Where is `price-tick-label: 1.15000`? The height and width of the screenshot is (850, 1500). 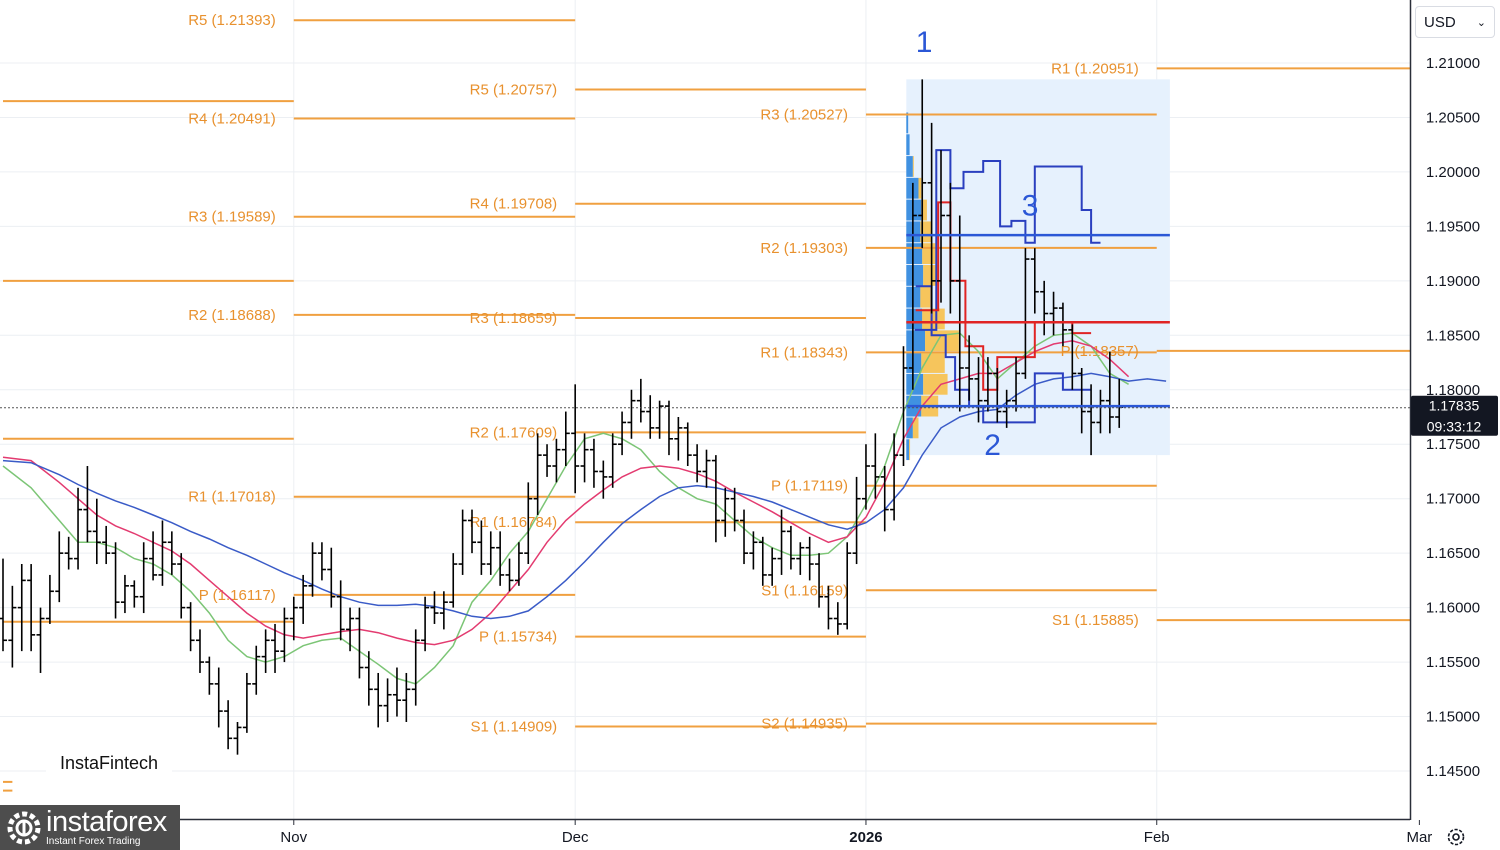 price-tick-label: 1.15000 is located at coordinates (1453, 717).